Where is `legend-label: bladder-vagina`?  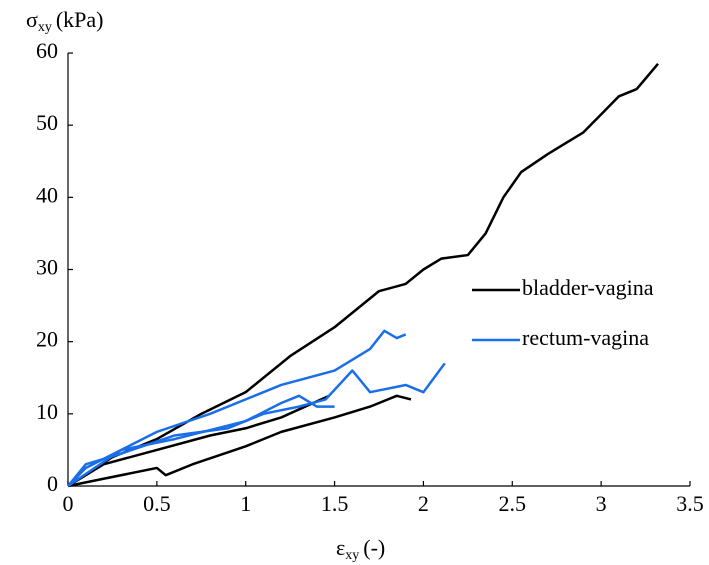
legend-label: bladder-vagina is located at coordinates (588, 287).